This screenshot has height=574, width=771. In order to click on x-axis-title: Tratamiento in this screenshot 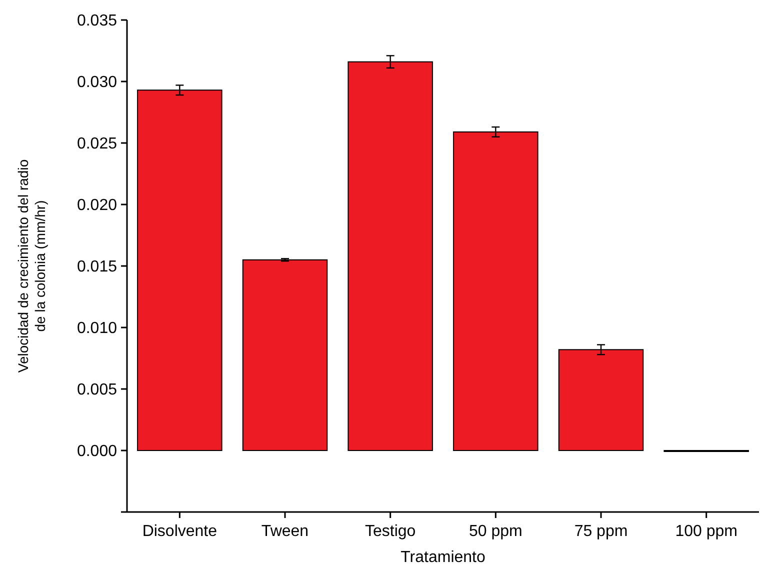, I will do `click(443, 557)`.